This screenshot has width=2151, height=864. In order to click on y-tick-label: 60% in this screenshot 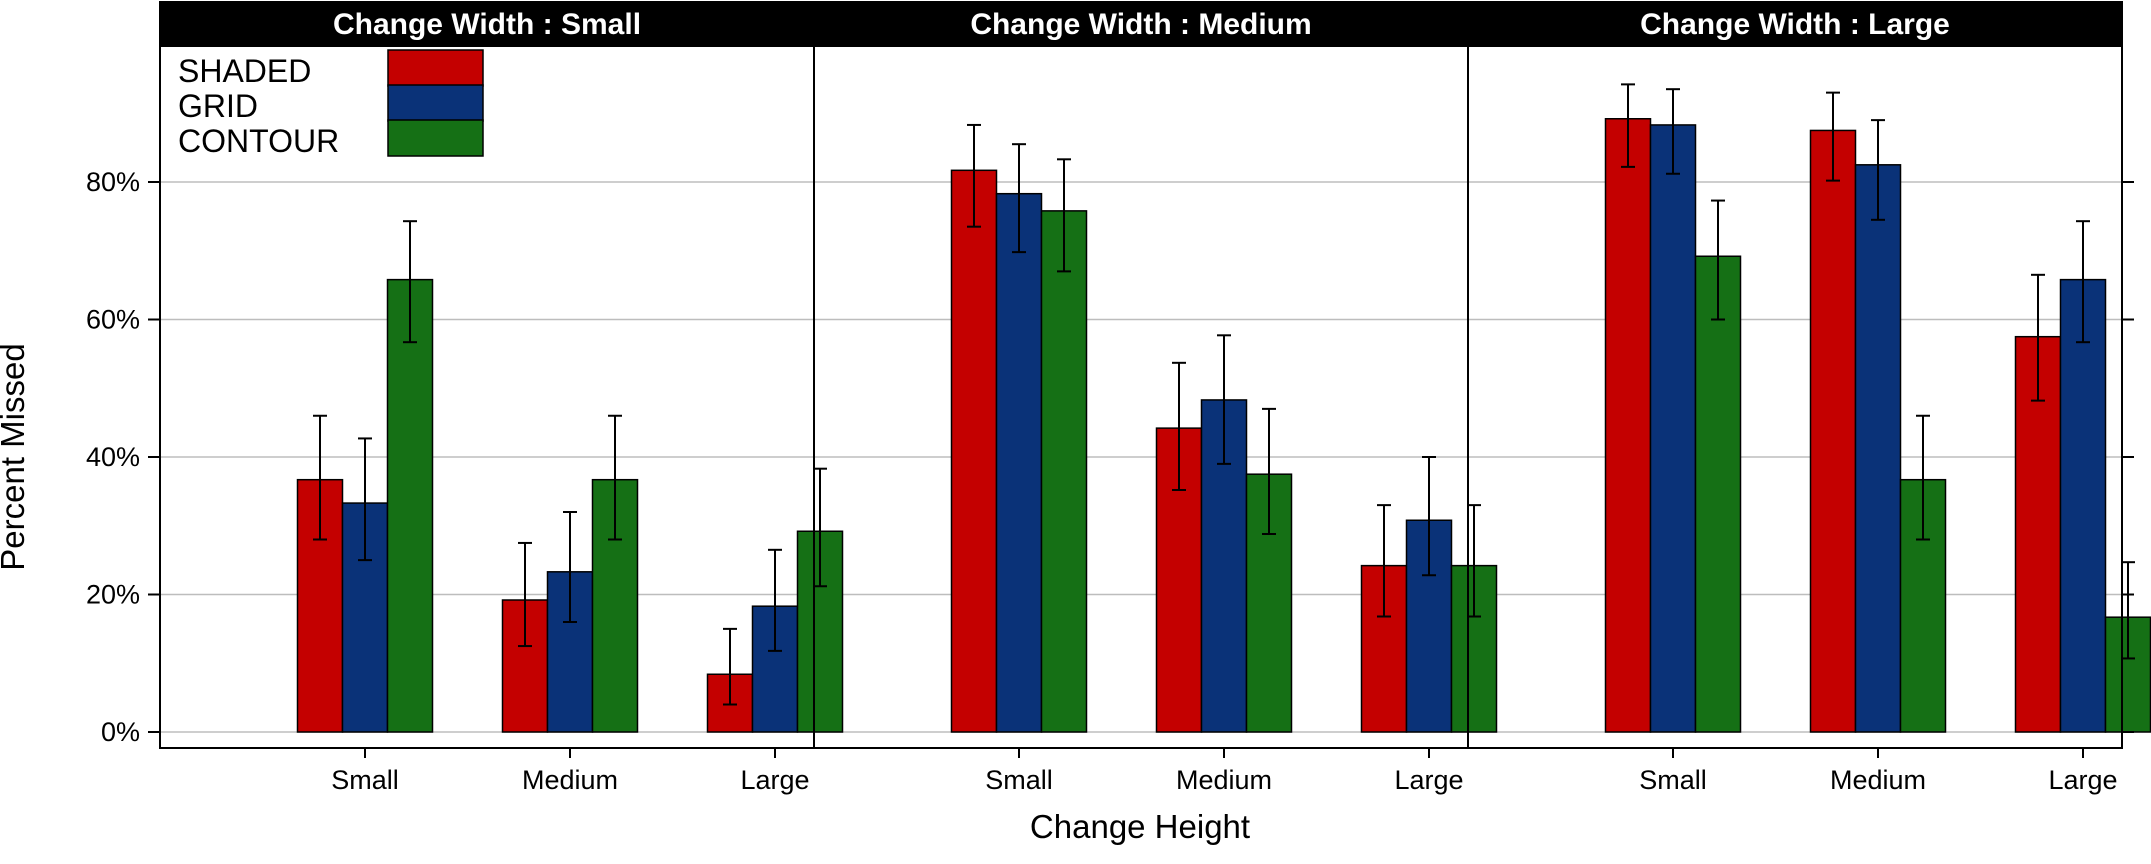, I will do `click(113, 320)`.